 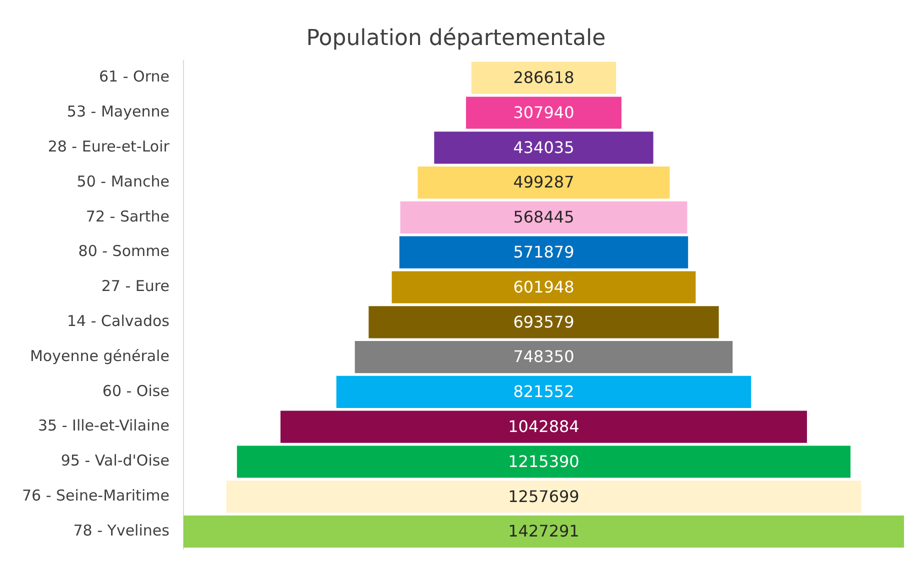 I want to click on data-label: 601948, so click(x=543, y=286).